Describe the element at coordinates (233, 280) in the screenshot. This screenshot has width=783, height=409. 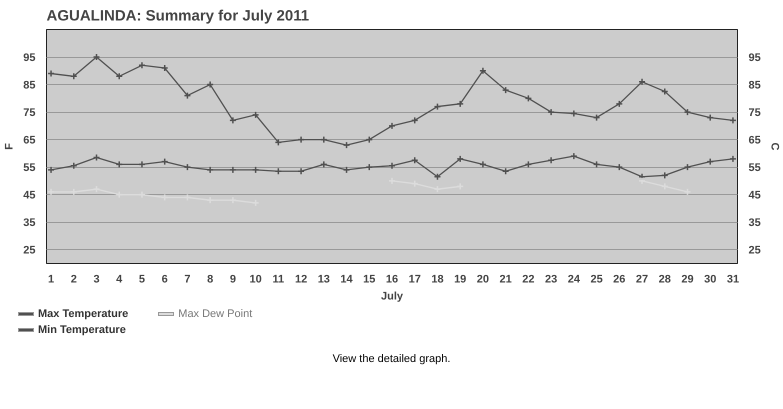
I see `x-tick-label: 9` at that location.